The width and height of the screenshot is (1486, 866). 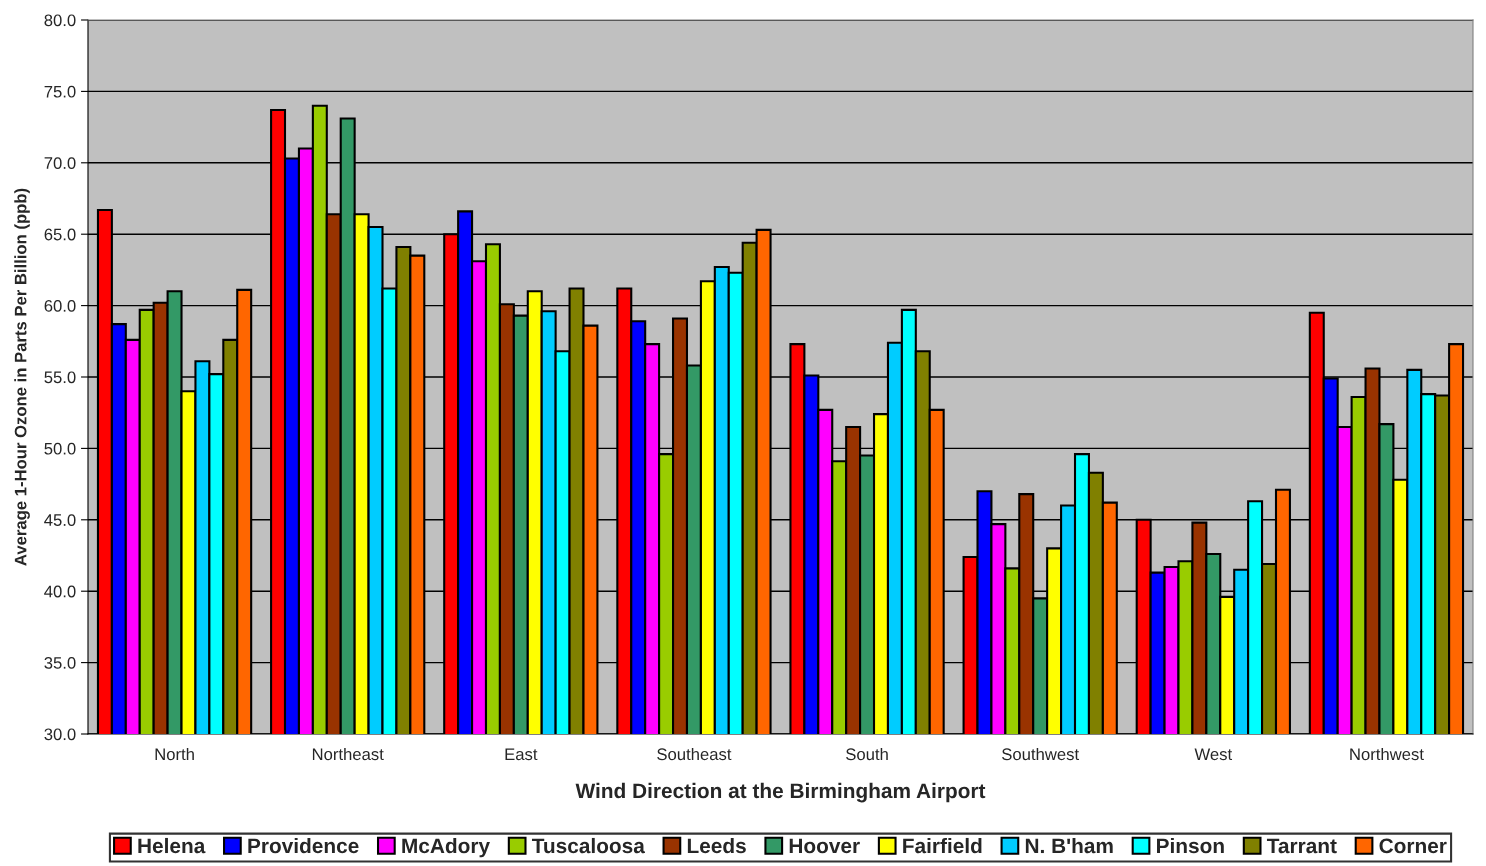 I want to click on x-axis-title: Wind Direction at the Birmingham Airport, so click(x=780, y=792).